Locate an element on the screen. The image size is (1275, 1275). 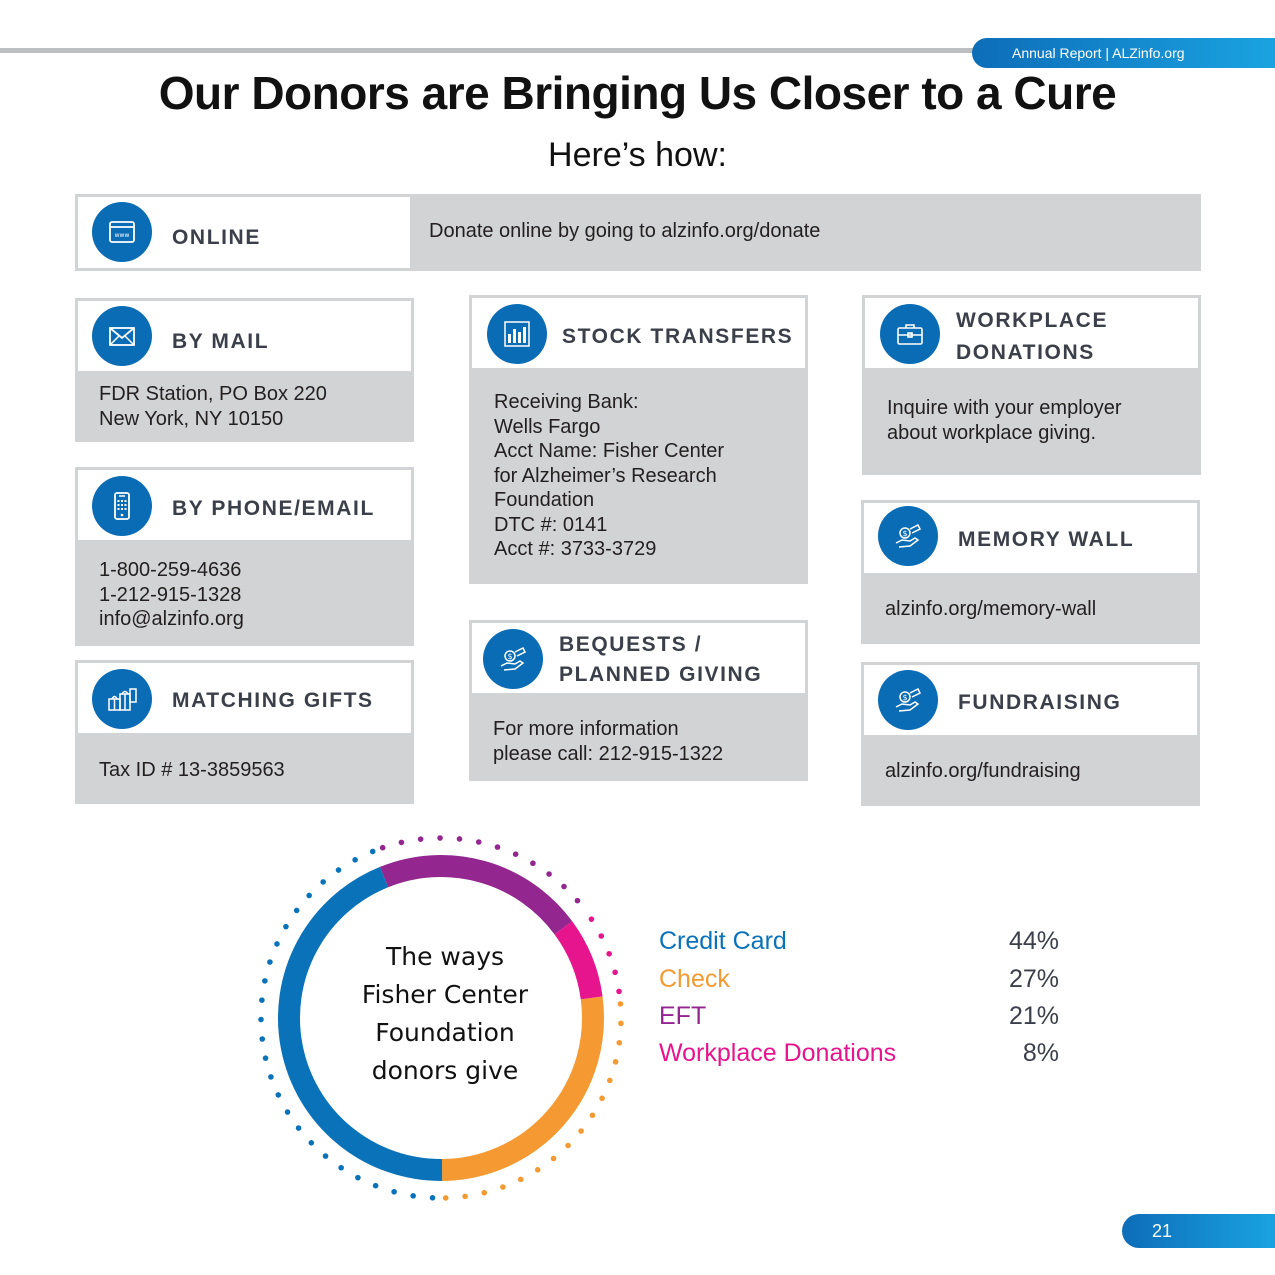
legend-row: Workplace Donations 8% is located at coordinates (859, 1053).